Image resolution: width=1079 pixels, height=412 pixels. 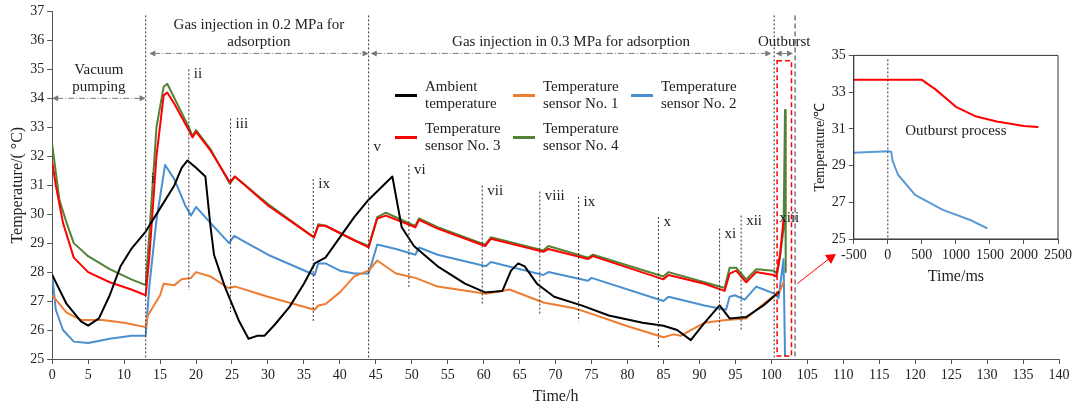 I want to click on annotation: Gas injection in 0.3 MPa for adsorption, so click(x=571, y=41).